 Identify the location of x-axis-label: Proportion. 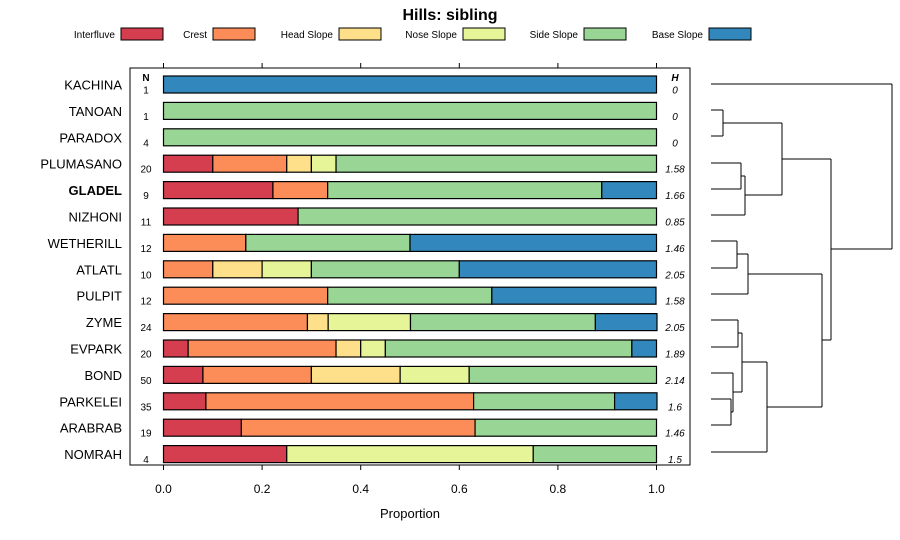
(410, 513).